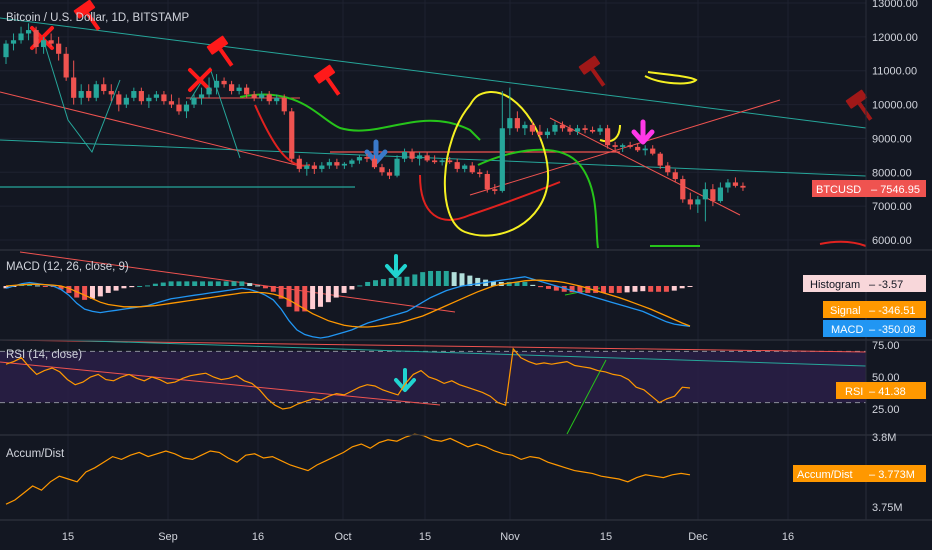 Image resolution: width=932 pixels, height=550 pixels. Describe the element at coordinates (890, 285) in the screenshot. I see `histogram-badge-value: -3.57` at that location.